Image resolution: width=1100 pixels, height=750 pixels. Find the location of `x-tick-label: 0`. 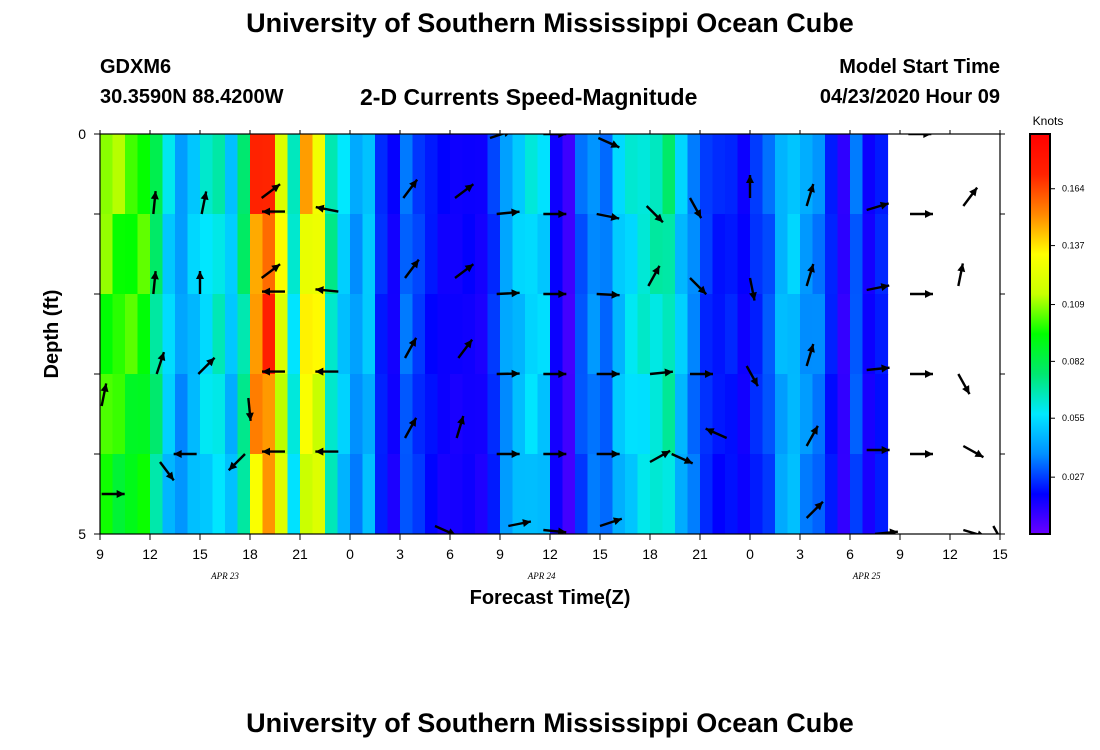

x-tick-label: 0 is located at coordinates (750, 554).